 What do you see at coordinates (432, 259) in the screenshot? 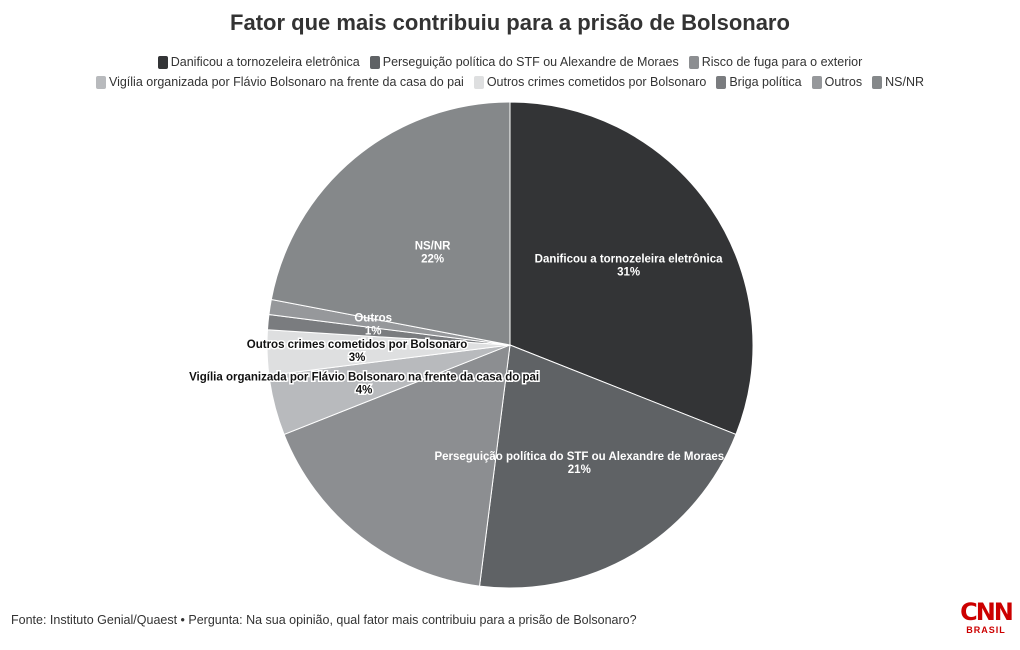
I see `slice-value-label: 22%` at bounding box center [432, 259].